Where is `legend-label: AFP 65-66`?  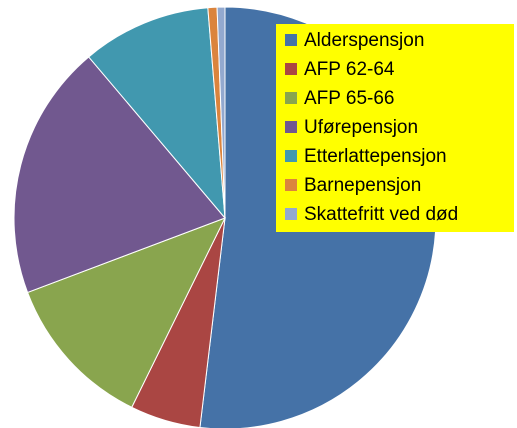
legend-label: AFP 65-66 is located at coordinates (349, 98).